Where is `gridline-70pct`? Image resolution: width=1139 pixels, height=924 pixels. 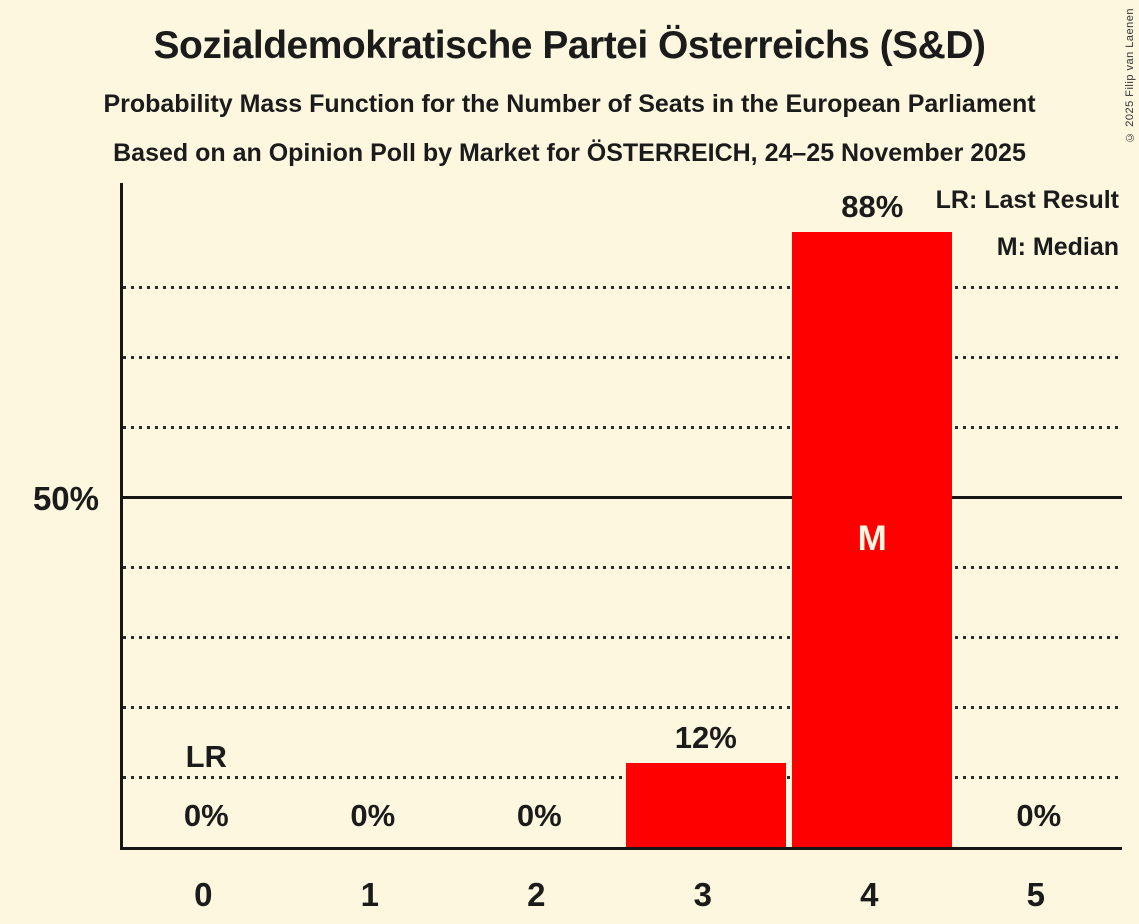 gridline-70pct is located at coordinates (622, 358).